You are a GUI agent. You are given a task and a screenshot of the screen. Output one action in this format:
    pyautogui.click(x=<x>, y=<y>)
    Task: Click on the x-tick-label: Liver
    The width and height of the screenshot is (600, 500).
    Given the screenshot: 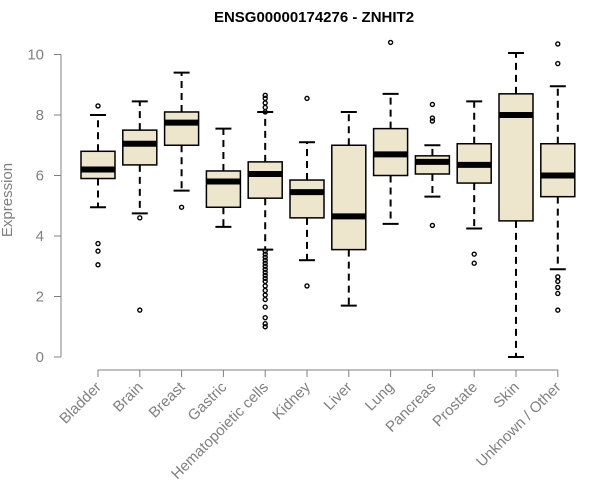 What is the action you would take?
    pyautogui.click(x=338, y=396)
    